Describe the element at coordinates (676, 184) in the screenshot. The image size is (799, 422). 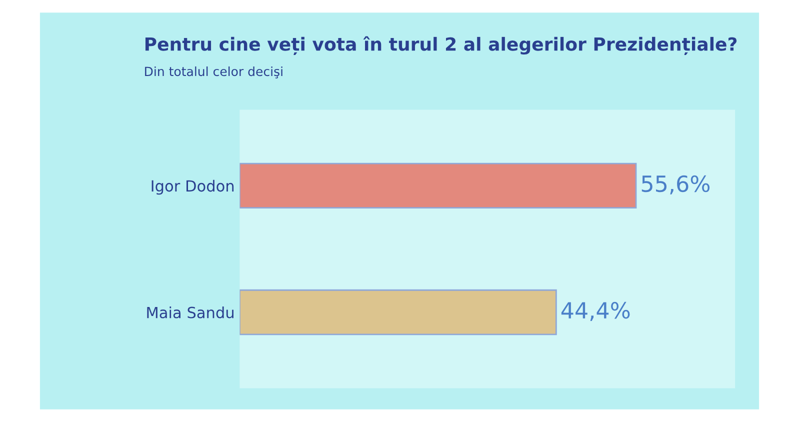
I see `data-label: 55,6%` at that location.